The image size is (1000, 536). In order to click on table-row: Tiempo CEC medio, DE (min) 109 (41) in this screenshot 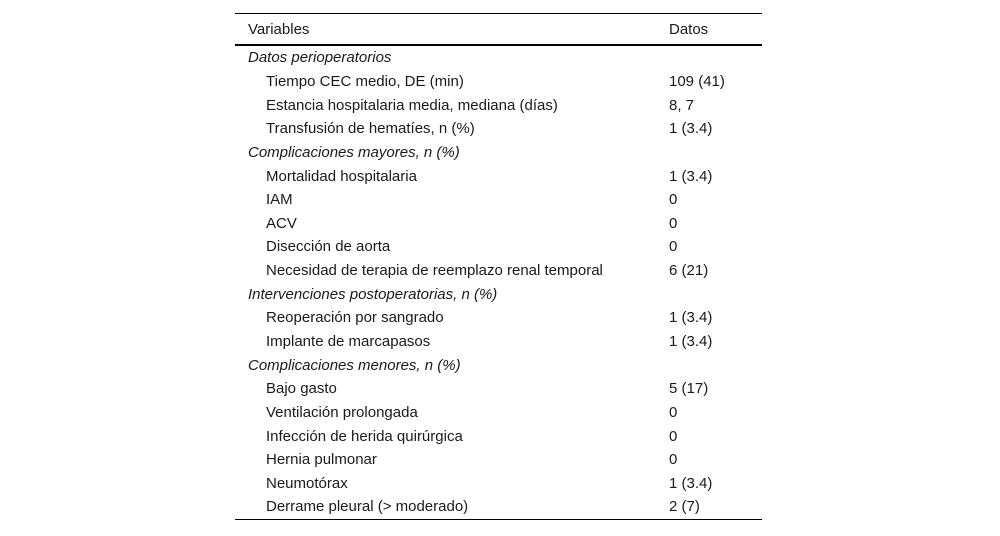, I will do `click(498, 82)`.